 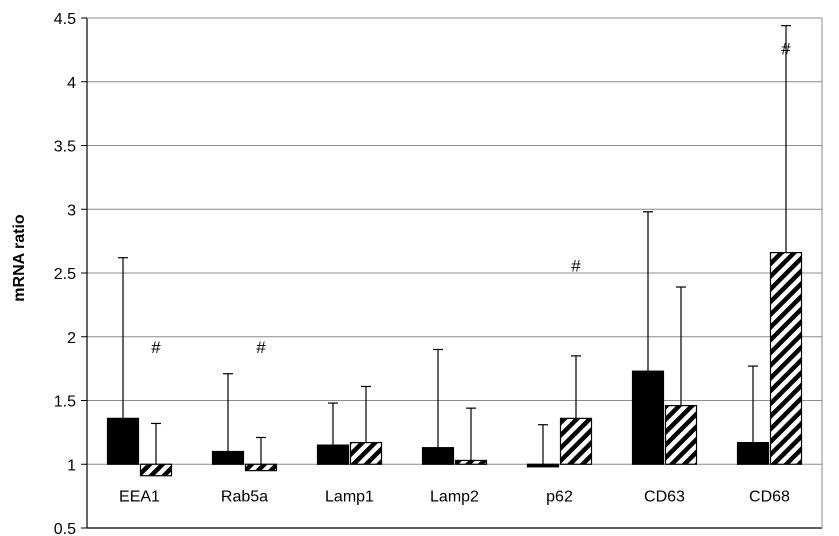 I want to click on y-tick-label: 0.5, so click(x=65, y=528).